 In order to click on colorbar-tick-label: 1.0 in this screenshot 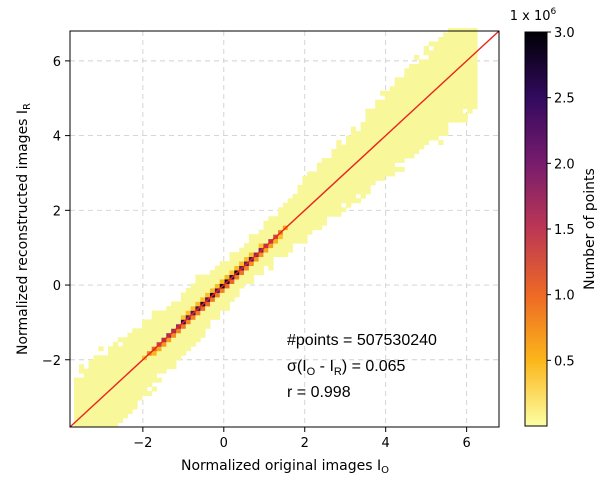, I will do `click(564, 296)`.